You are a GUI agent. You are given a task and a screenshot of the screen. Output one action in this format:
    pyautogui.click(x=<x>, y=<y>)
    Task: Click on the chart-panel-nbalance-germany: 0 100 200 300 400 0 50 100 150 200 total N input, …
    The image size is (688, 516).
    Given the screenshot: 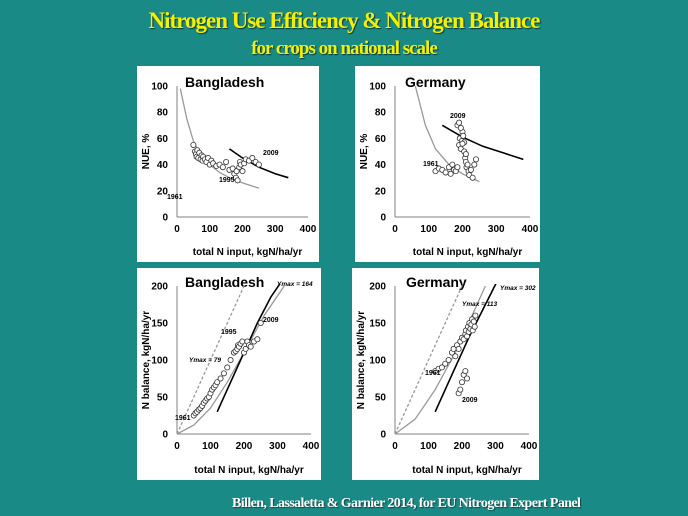 What is the action you would take?
    pyautogui.click(x=445, y=374)
    